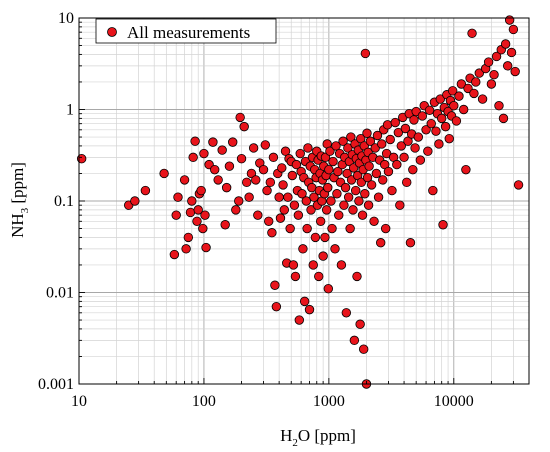  Describe the element at coordinates (19, 200) in the screenshot. I see `y-axis-label: NH3 [ppm]` at that location.